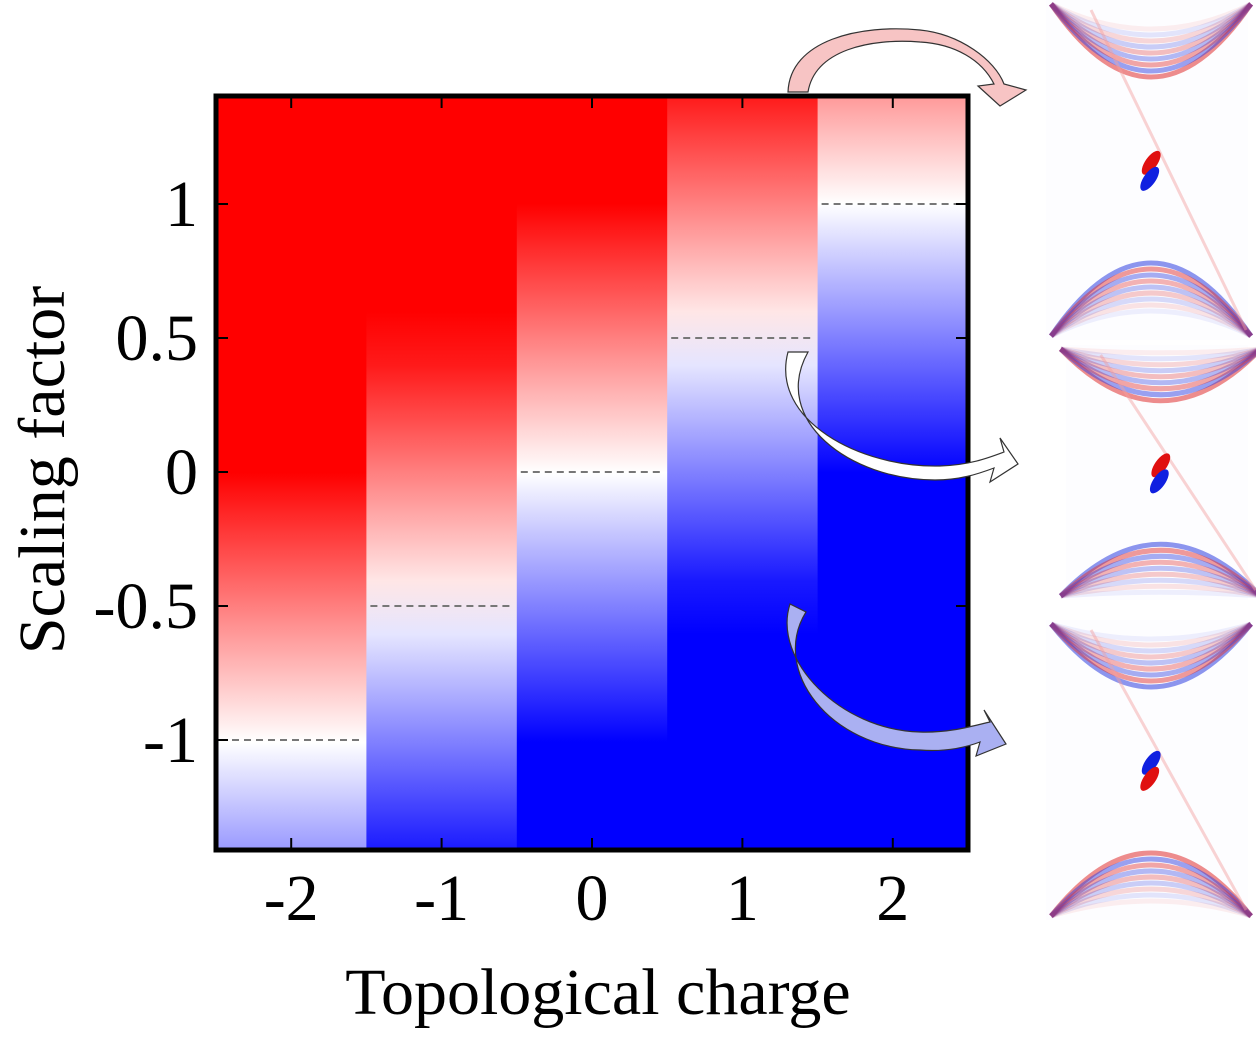 This screenshot has width=1256, height=1040. Describe the element at coordinates (42, 470) in the screenshot. I see `y-axis-title: Scaling factor` at that location.